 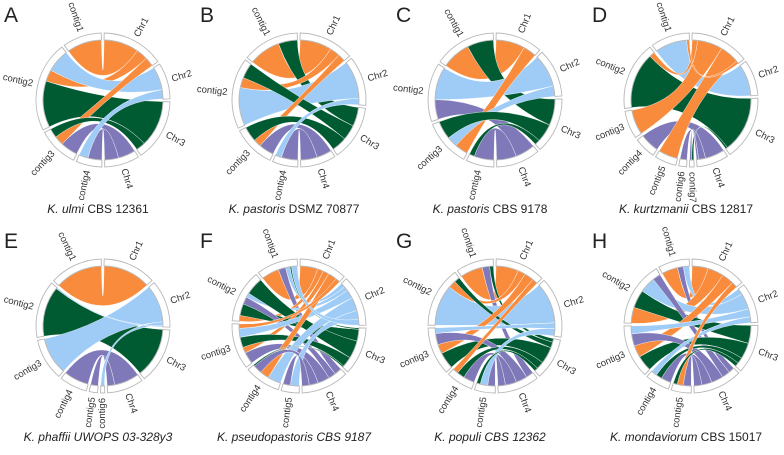 What do you see at coordinates (206, 241) in the screenshot?
I see `panel-letter: F` at bounding box center [206, 241].